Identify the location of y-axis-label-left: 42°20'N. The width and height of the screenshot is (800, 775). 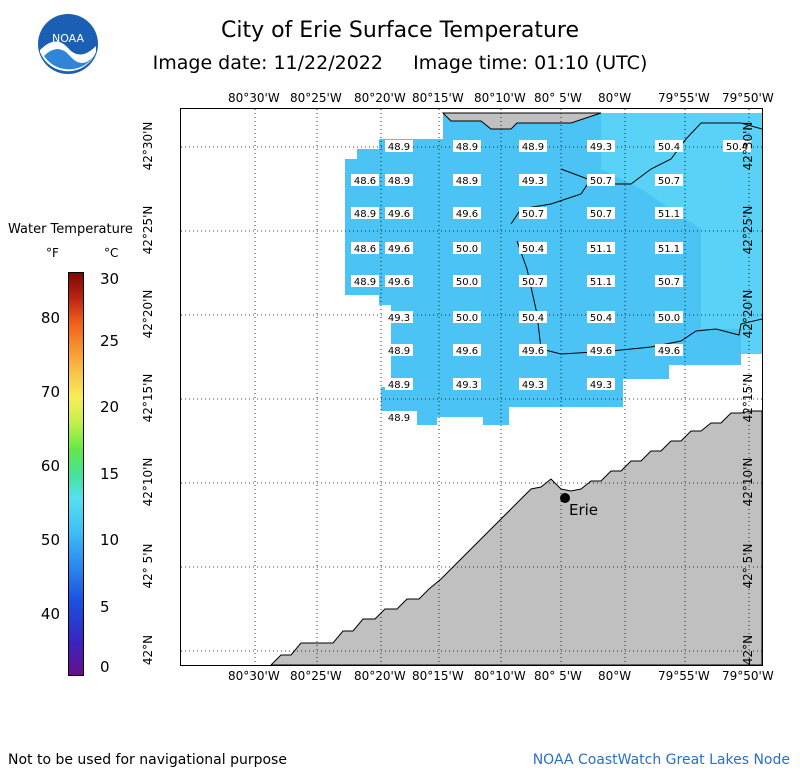
(148, 314).